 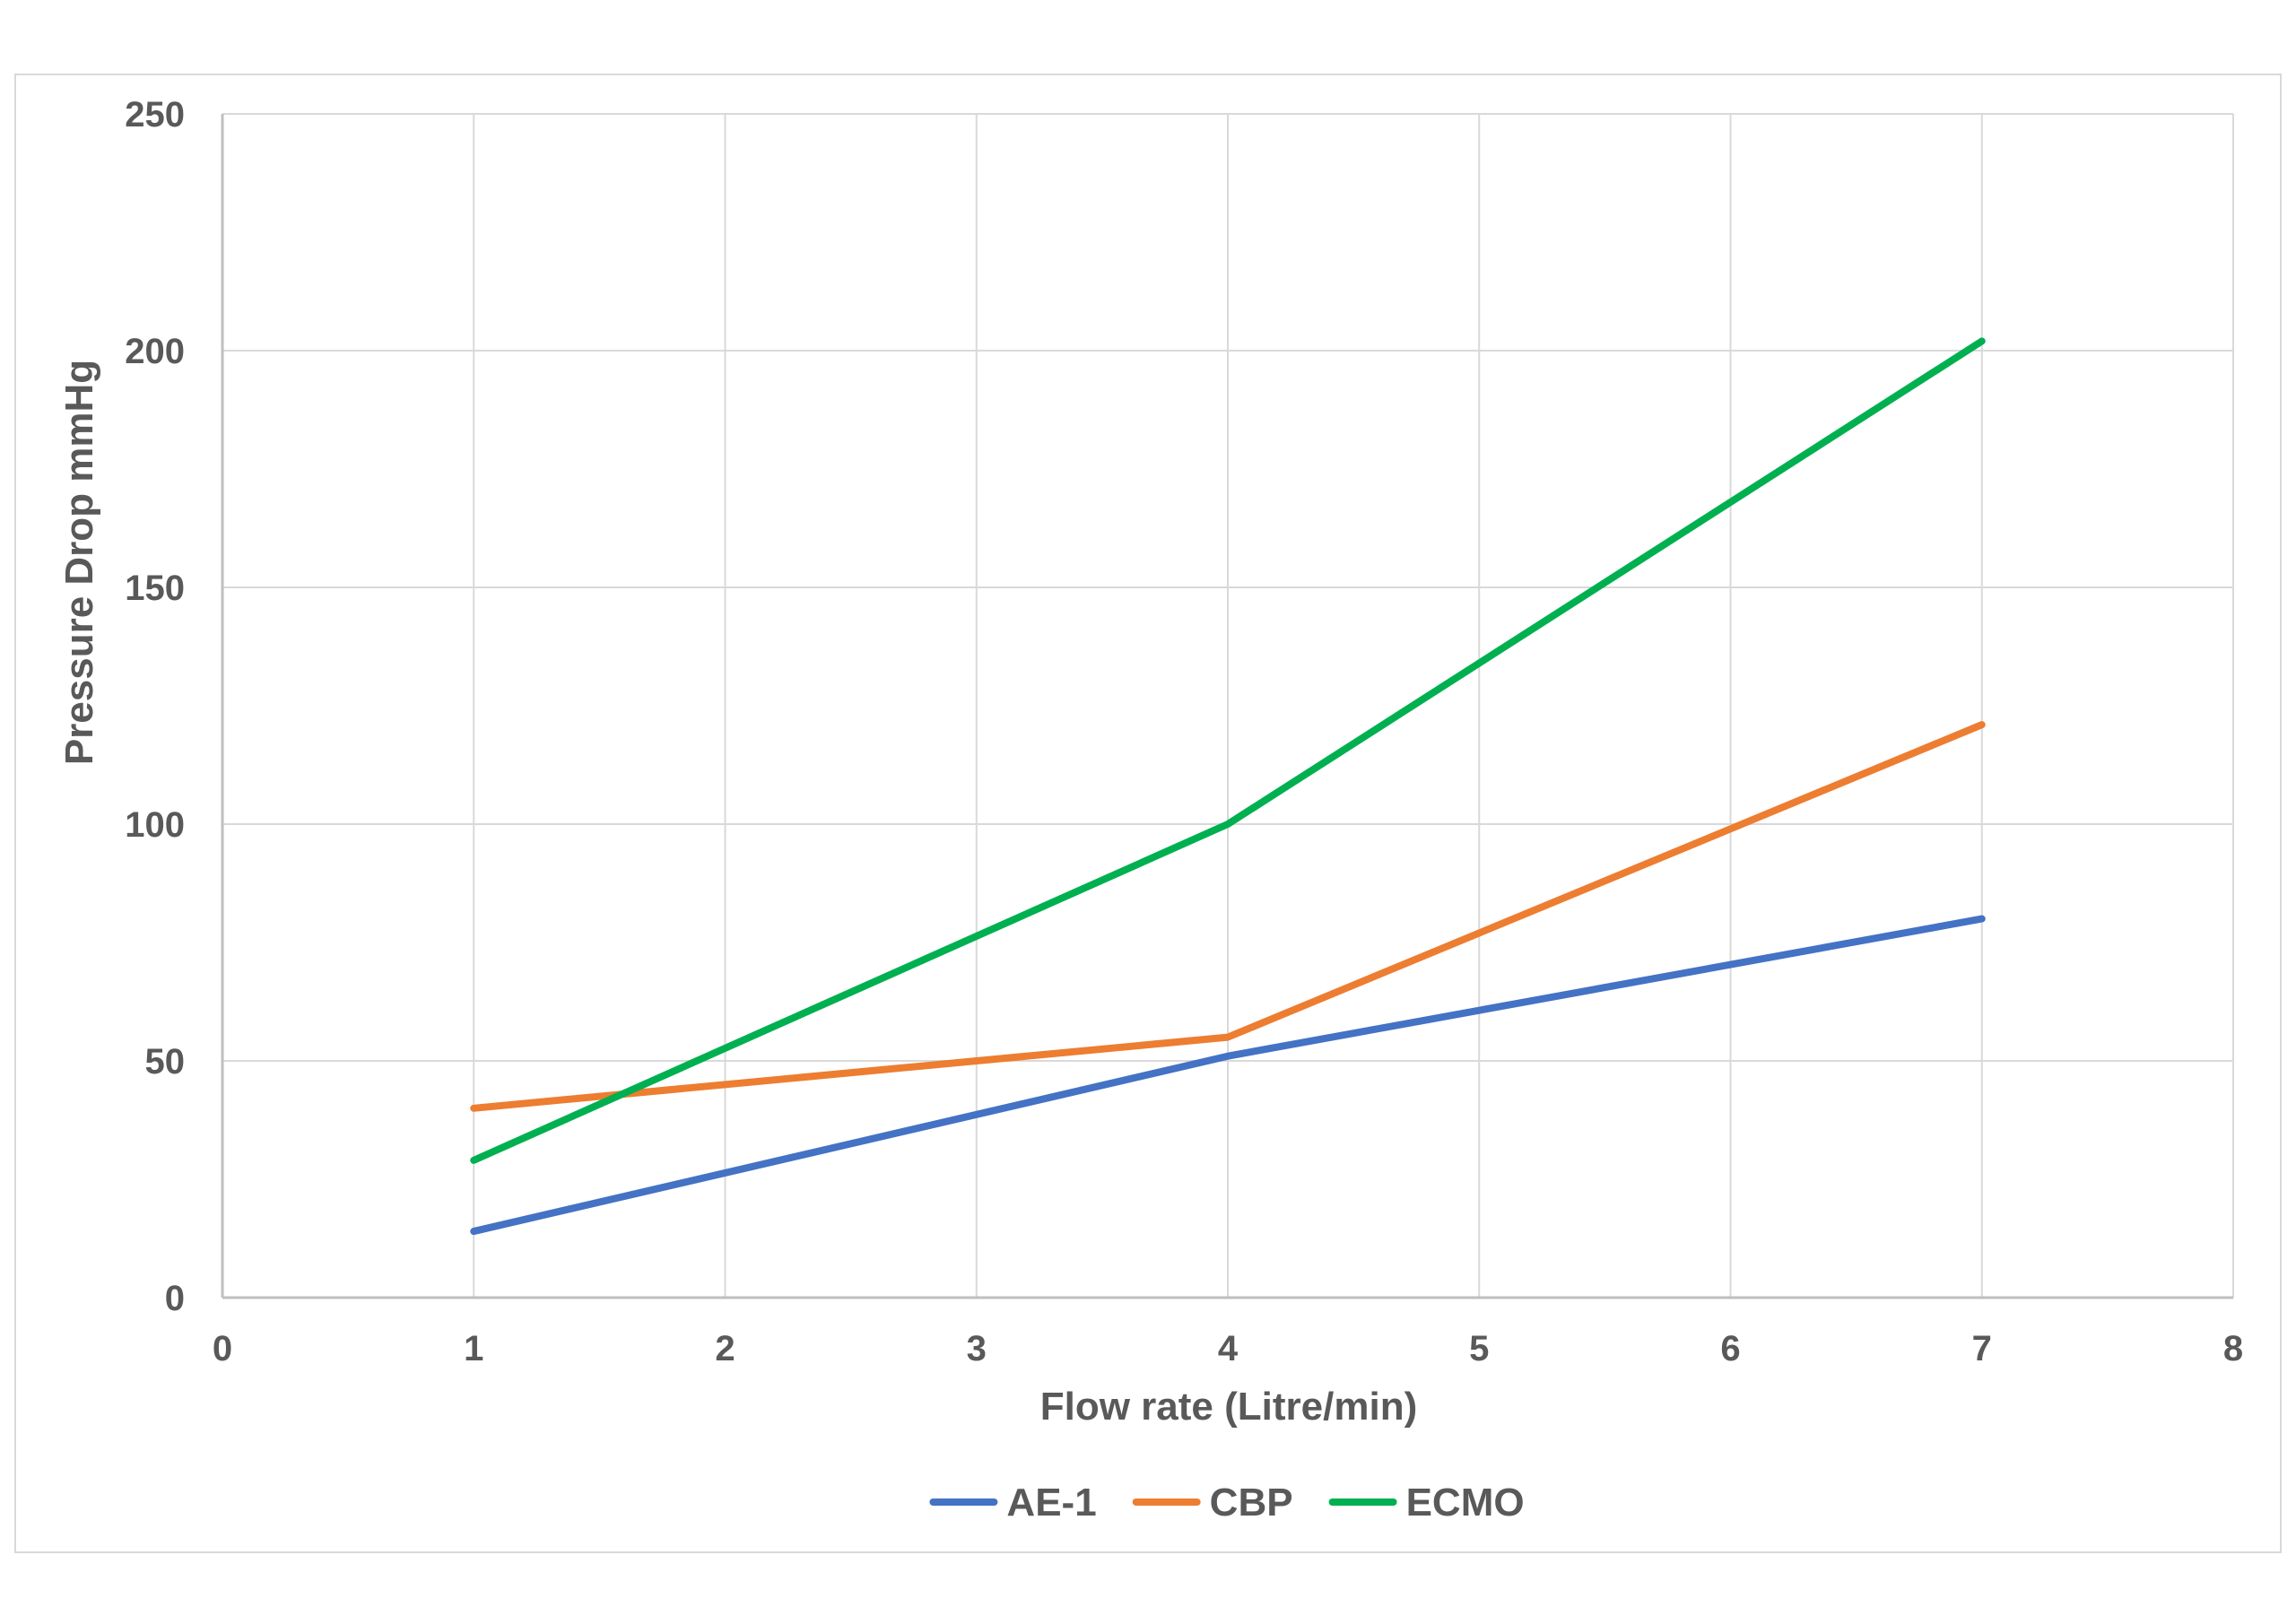 What do you see at coordinates (1251, 1503) in the screenshot?
I see `legend-label-cbp: CBP` at bounding box center [1251, 1503].